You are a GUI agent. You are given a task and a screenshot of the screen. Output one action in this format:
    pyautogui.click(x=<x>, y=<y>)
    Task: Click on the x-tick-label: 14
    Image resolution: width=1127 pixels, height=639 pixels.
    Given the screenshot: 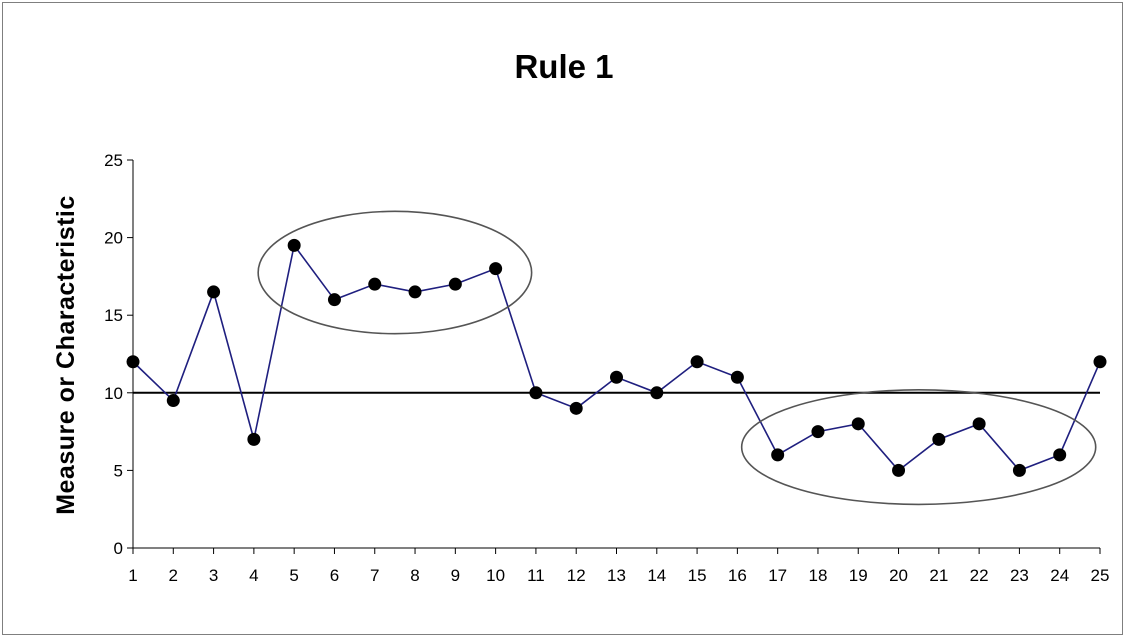 What is the action you would take?
    pyautogui.click(x=656, y=575)
    